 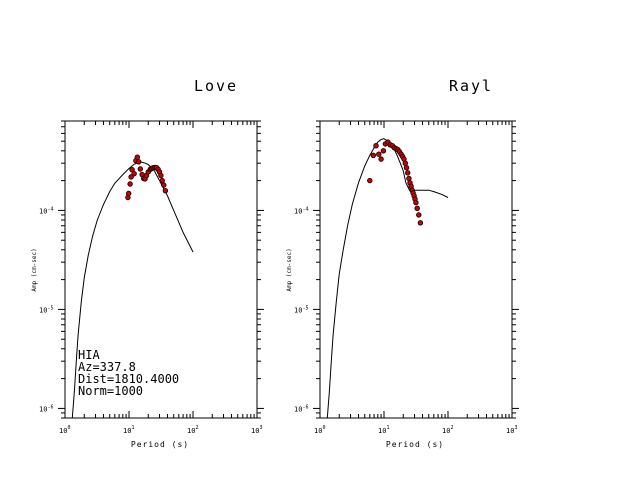 I want to click on love-title: Love, so click(x=216, y=86).